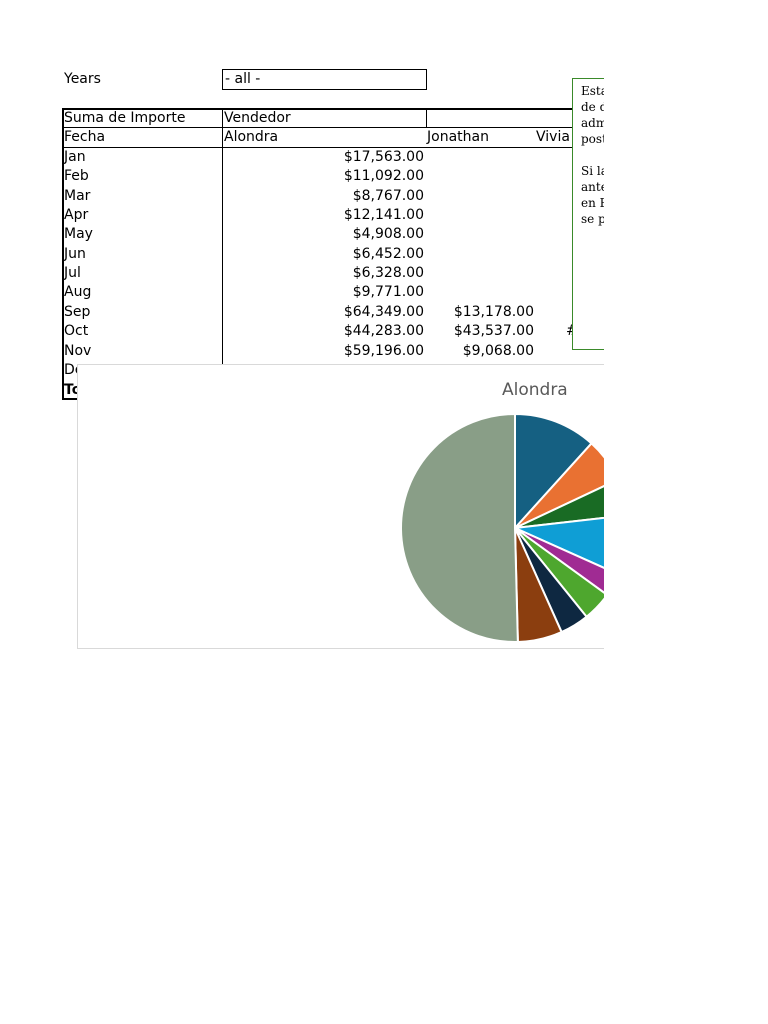 This screenshot has width=768, height=1024. I want to click on pivot-row-field-header: Fecha, so click(85, 137).